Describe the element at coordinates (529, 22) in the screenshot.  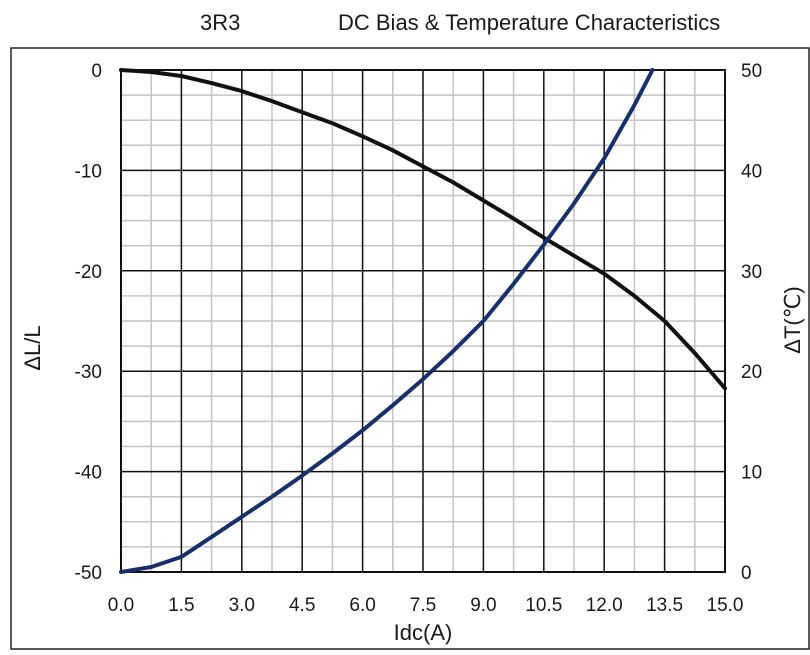
I see `chart-title: DC Bias & Temperature Characteristics` at that location.